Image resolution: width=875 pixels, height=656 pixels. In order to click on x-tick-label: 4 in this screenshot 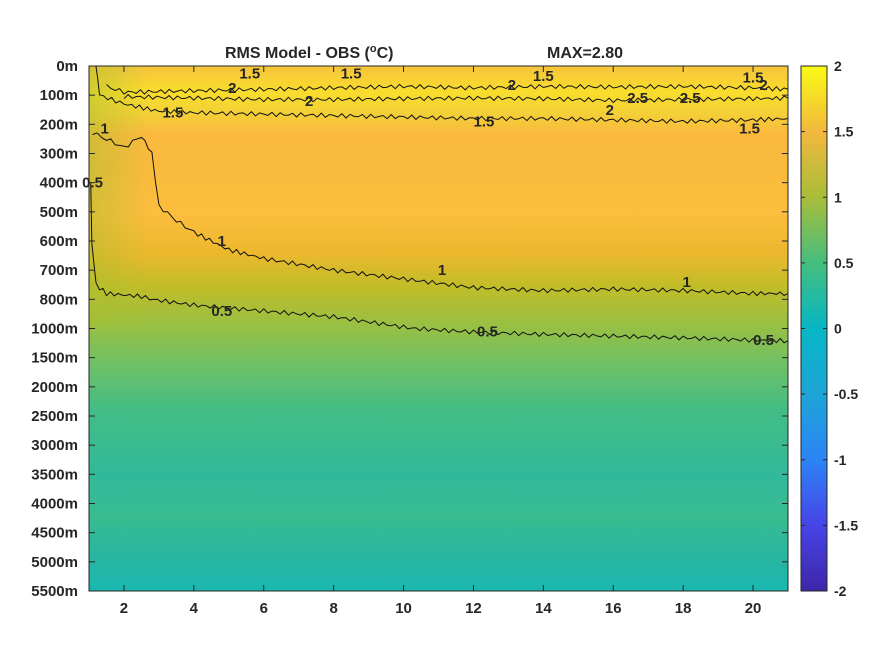, I will do `click(194, 608)`.